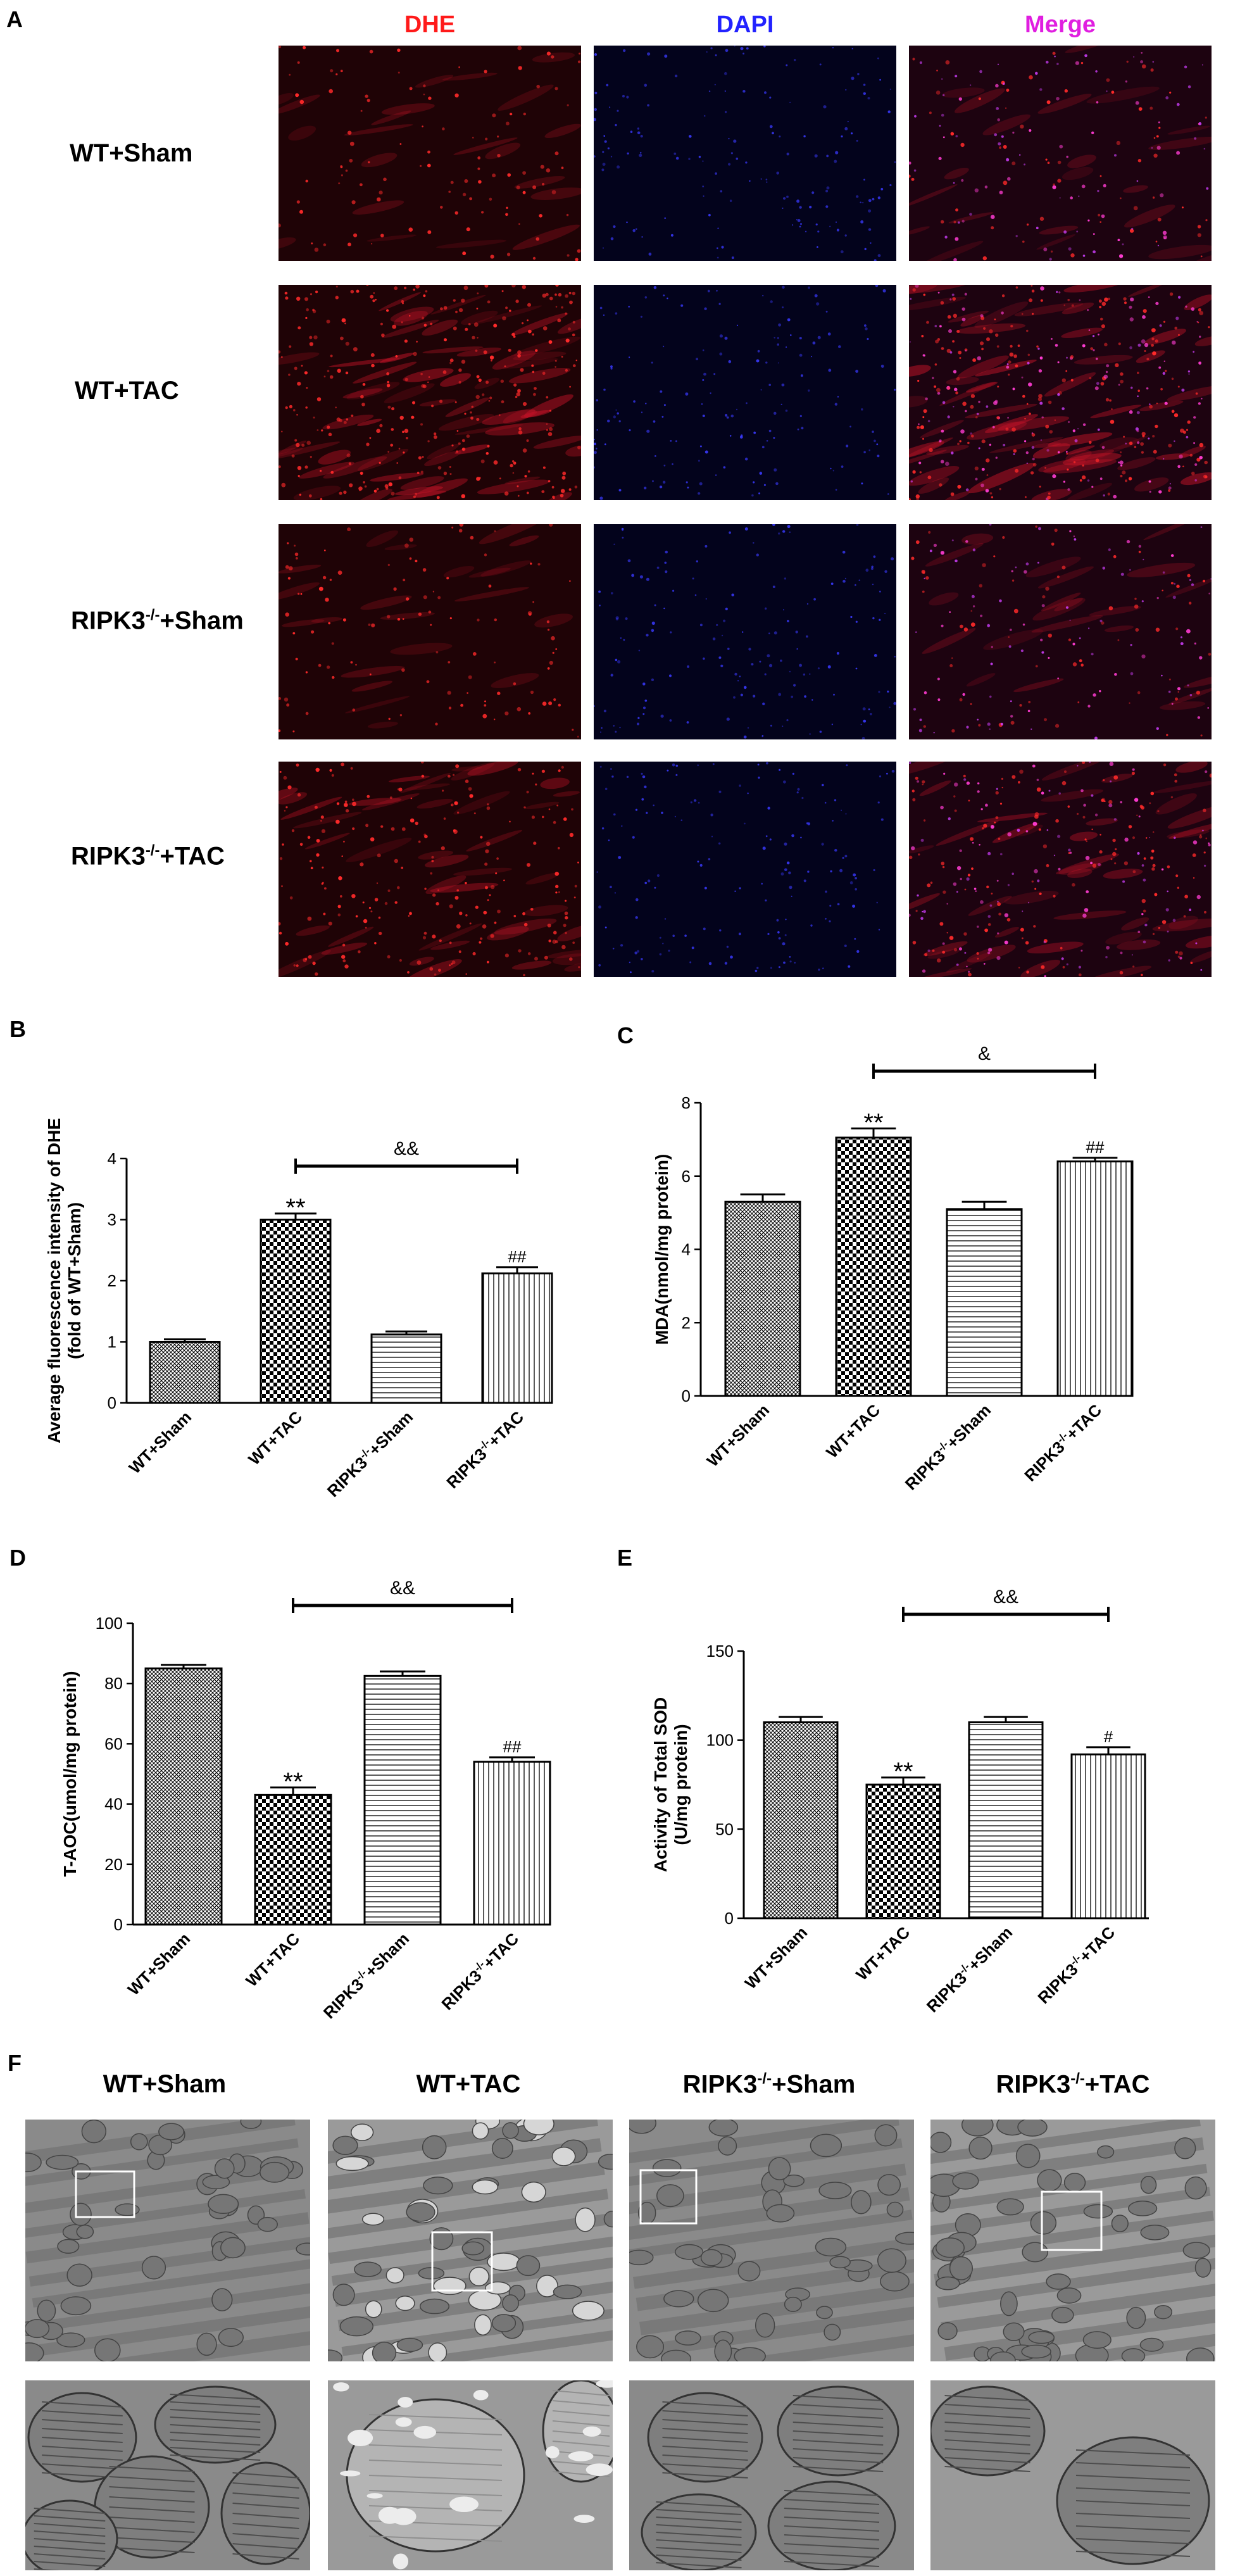 This screenshot has height=2576, width=1240. What do you see at coordinates (167, 2240) in the screenshot?
I see `em-overview-wt-sham` at bounding box center [167, 2240].